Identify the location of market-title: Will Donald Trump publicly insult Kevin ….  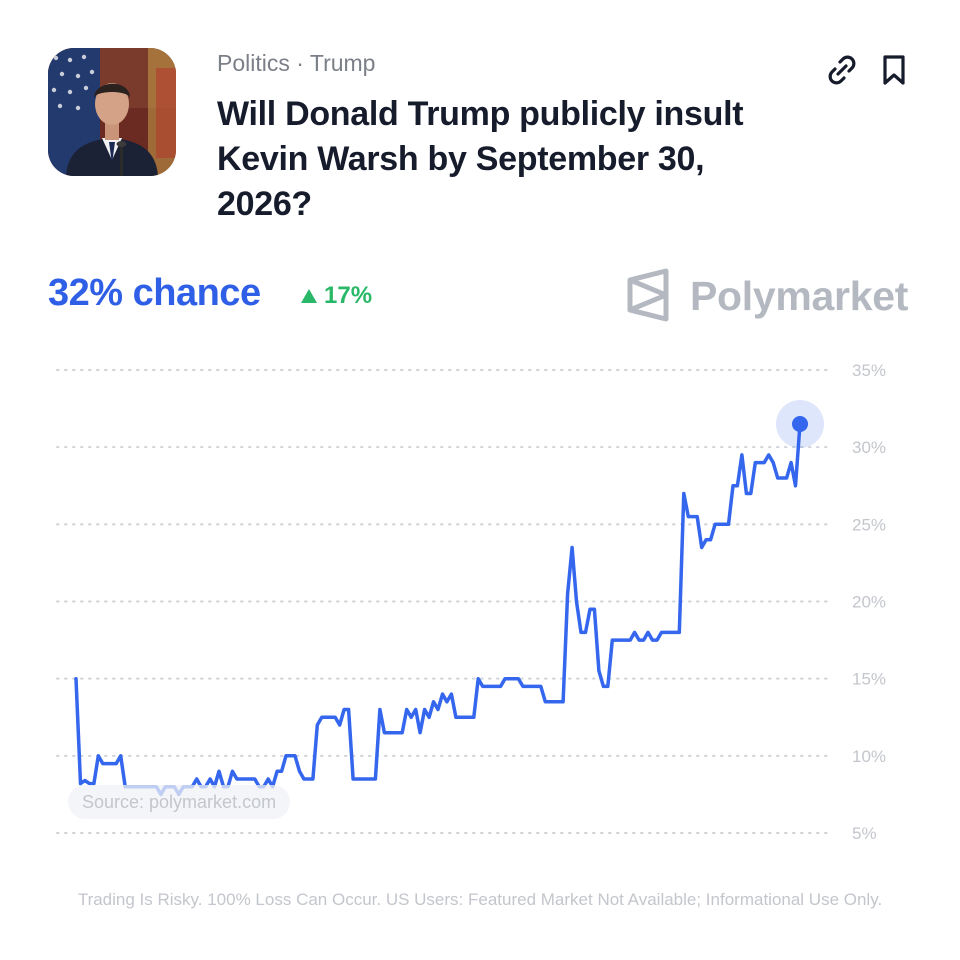
(480, 159).